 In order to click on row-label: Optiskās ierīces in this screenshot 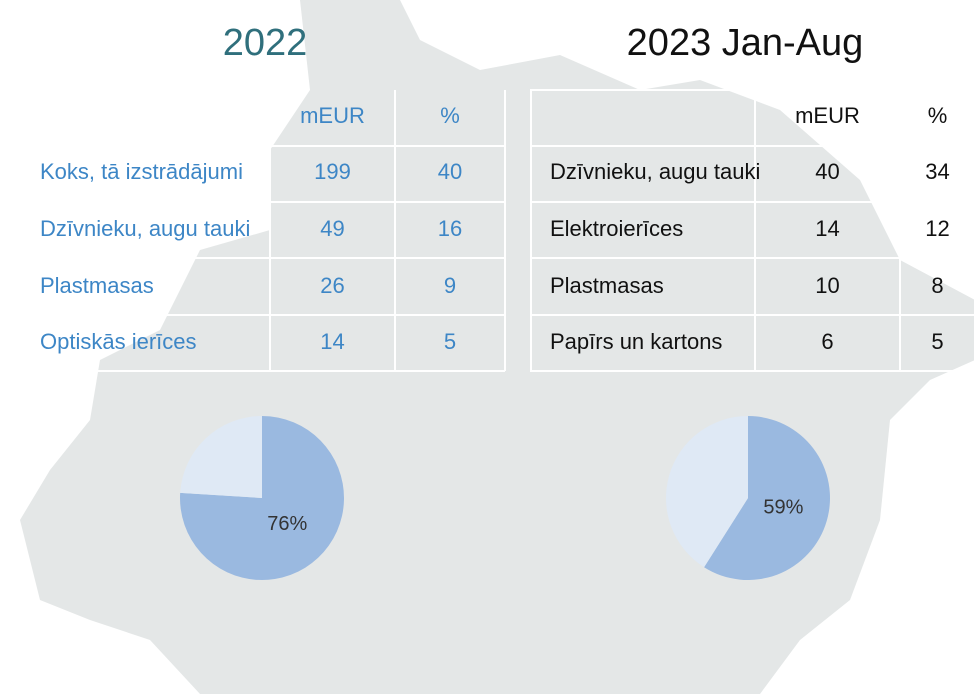, I will do `click(118, 341)`.